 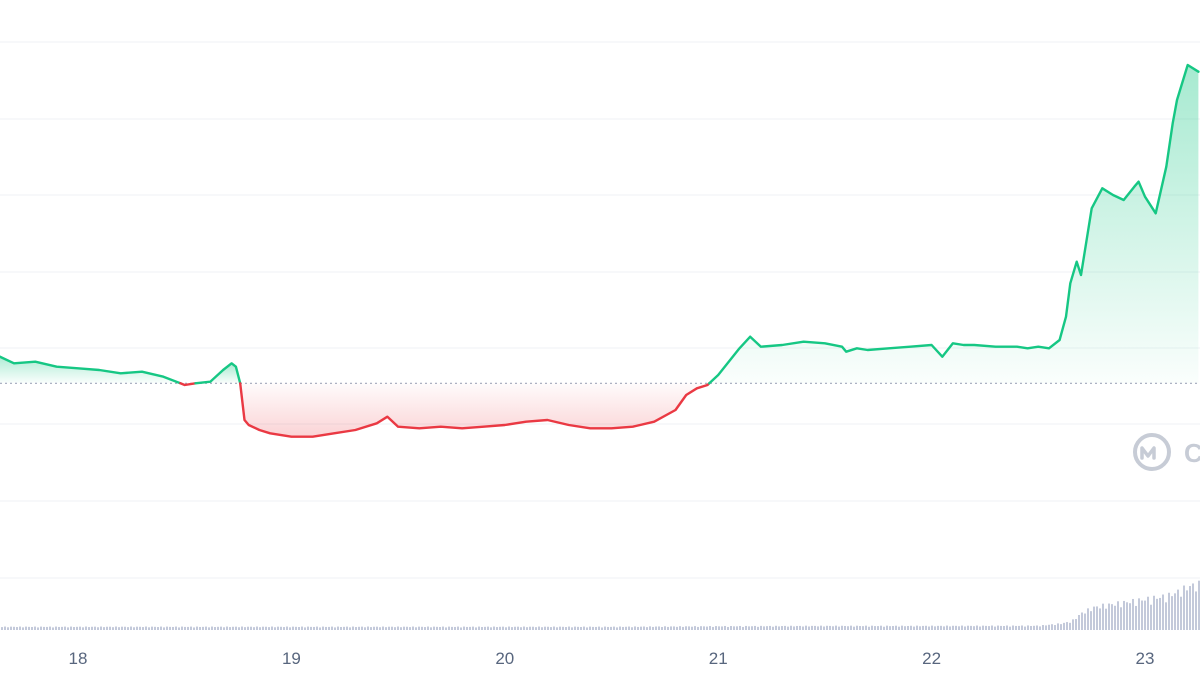 I want to click on x-tick-label: 19, so click(x=291, y=658).